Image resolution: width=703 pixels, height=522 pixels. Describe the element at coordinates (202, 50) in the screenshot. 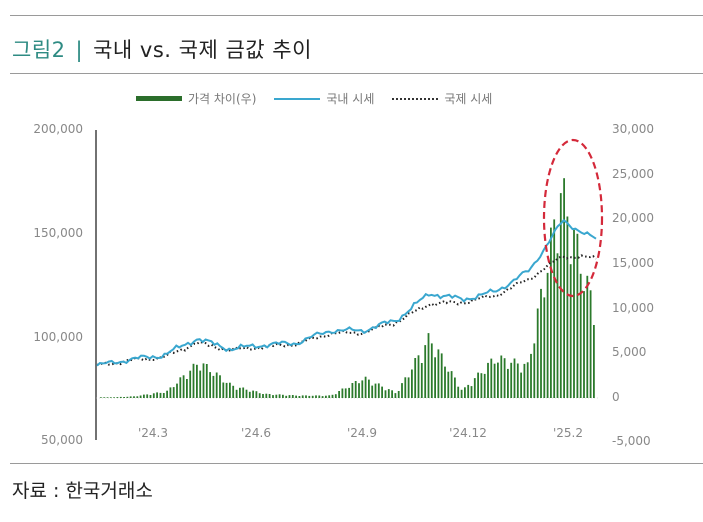

I see `chart-title: 국내 vs. 국제 금값 추이` at that location.